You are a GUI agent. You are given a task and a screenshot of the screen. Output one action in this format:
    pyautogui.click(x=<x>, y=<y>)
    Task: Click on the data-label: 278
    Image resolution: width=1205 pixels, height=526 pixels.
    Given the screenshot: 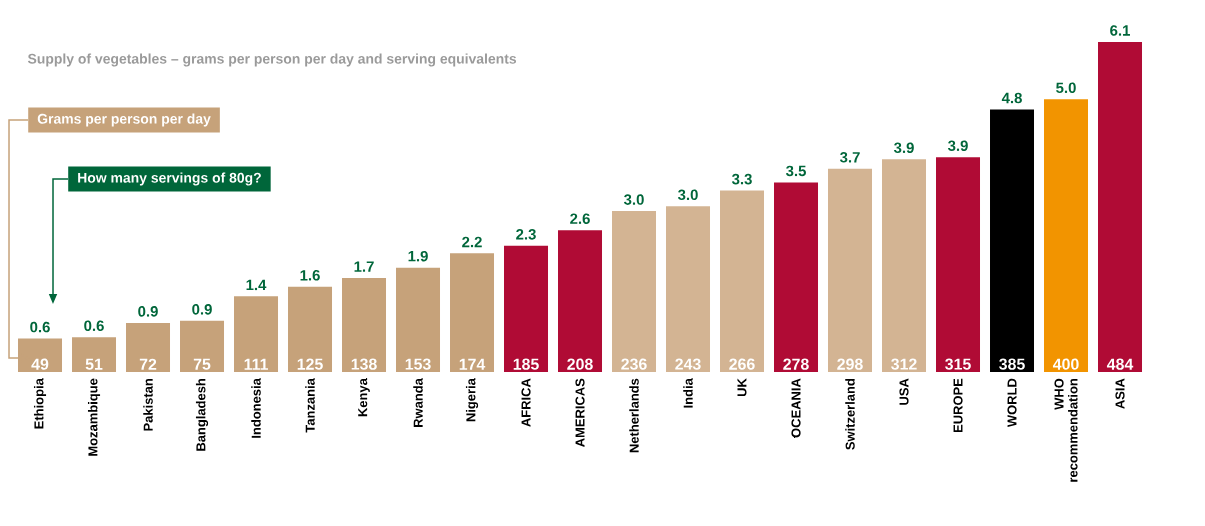 What is the action you would take?
    pyautogui.click(x=796, y=364)
    